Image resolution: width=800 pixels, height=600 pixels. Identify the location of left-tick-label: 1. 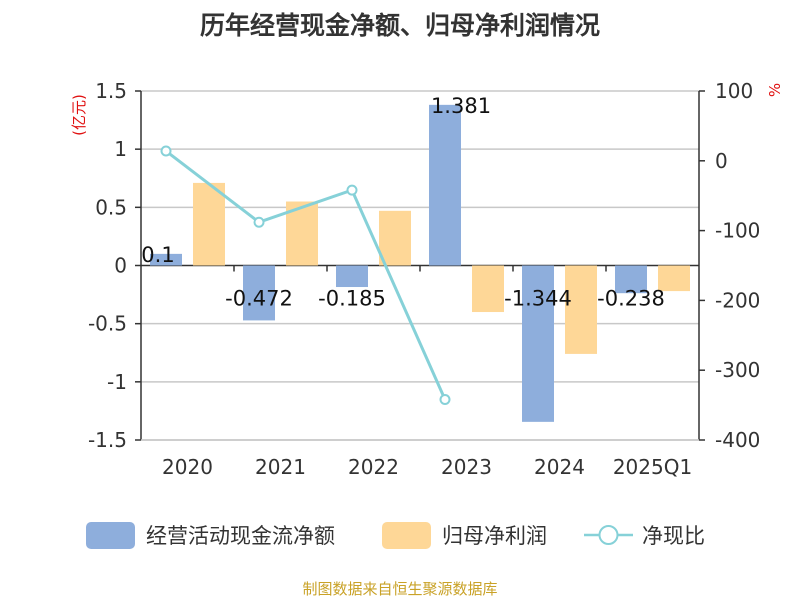
(120, 149).